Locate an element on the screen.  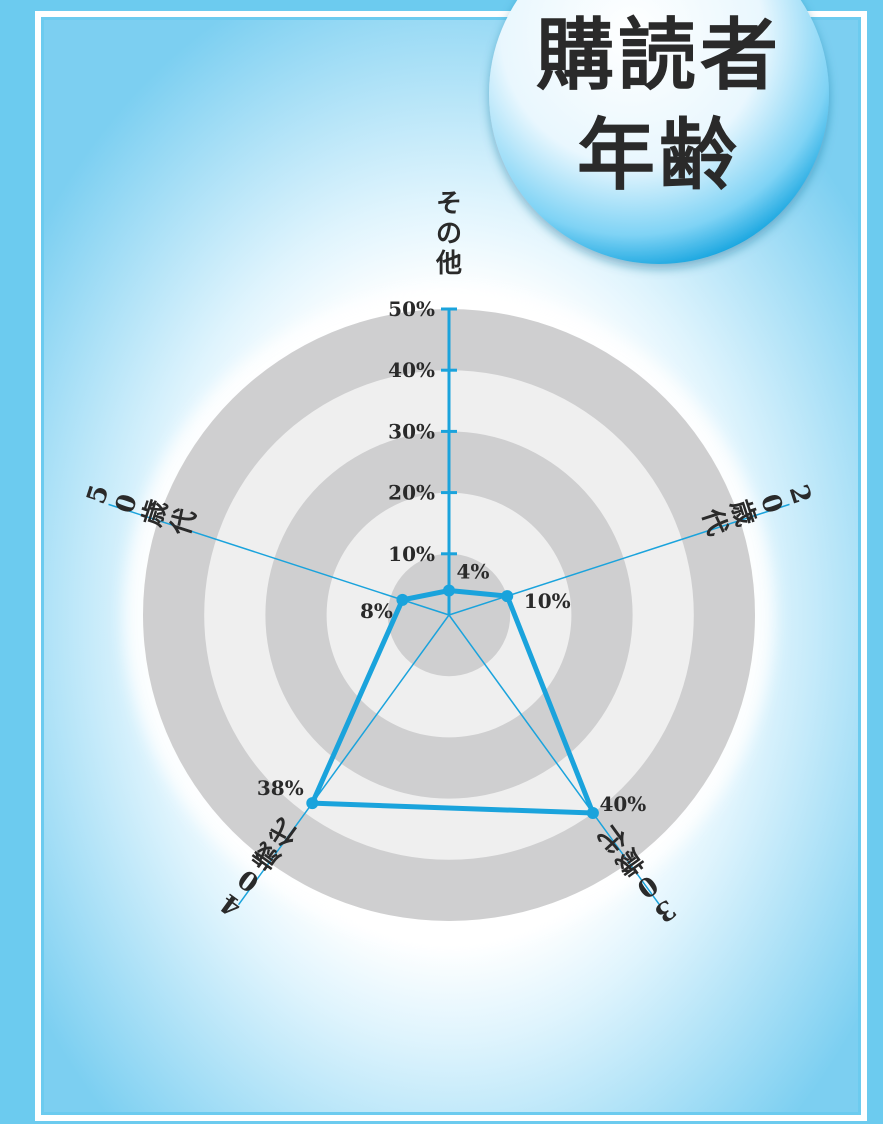
chart-title: 購読者 年齢 is located at coordinates (659, 106).